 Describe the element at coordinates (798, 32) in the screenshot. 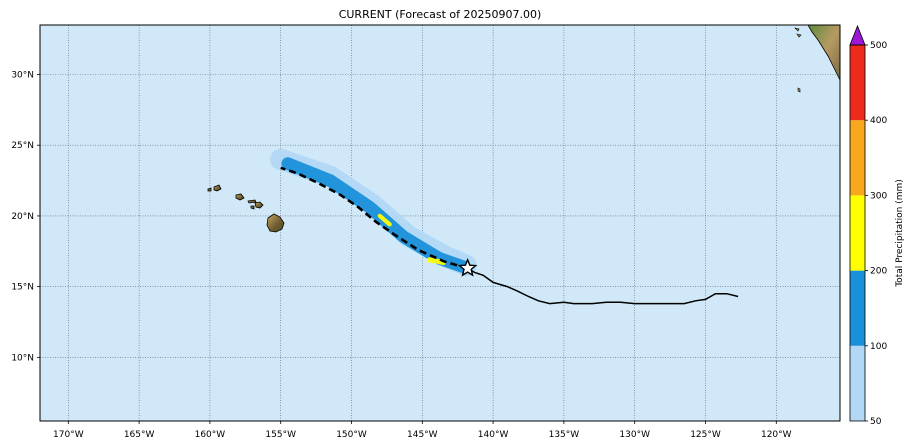

I see `coastal-island` at that location.